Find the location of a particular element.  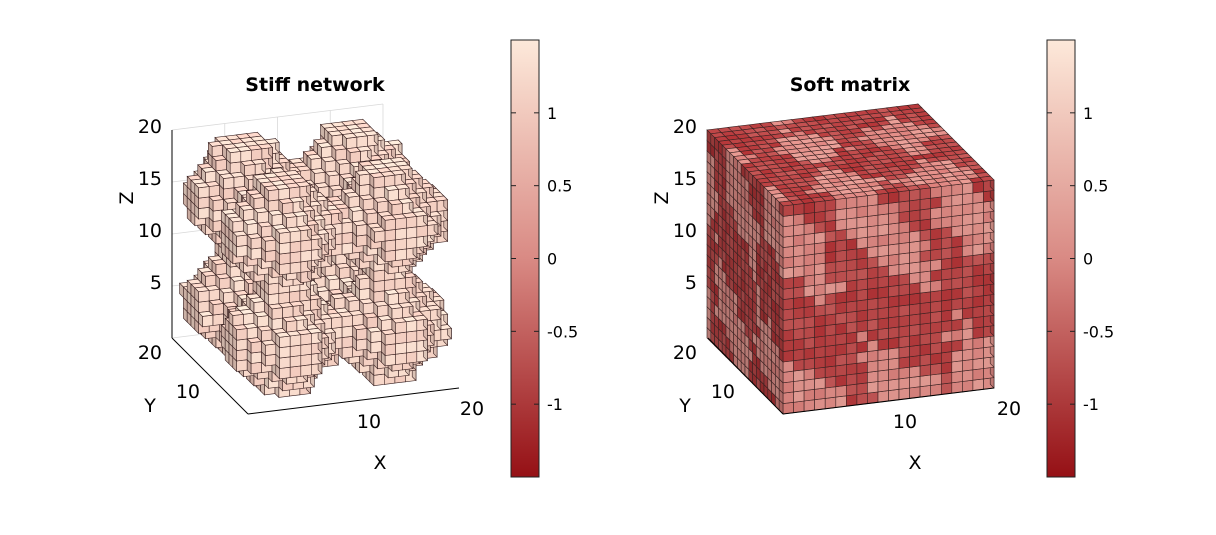

x-tick-label: 10 is located at coordinates (369, 422).